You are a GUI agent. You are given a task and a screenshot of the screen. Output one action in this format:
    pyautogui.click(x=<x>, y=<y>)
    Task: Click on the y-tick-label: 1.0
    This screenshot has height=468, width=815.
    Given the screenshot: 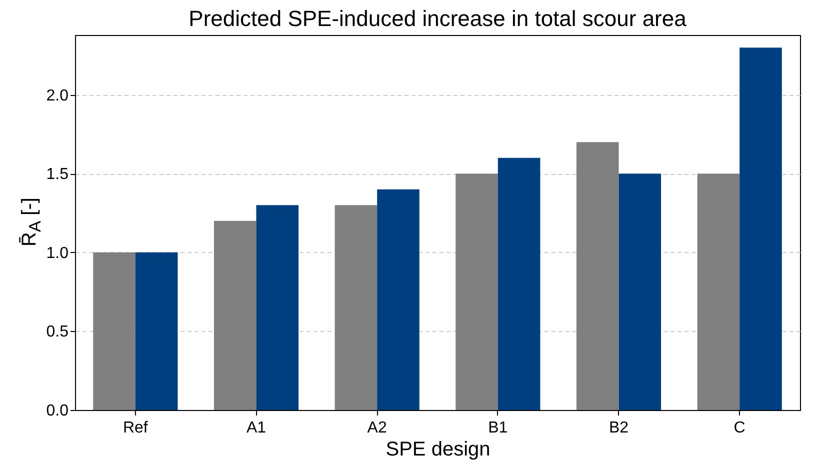 What is the action you would take?
    pyautogui.click(x=57, y=253)
    